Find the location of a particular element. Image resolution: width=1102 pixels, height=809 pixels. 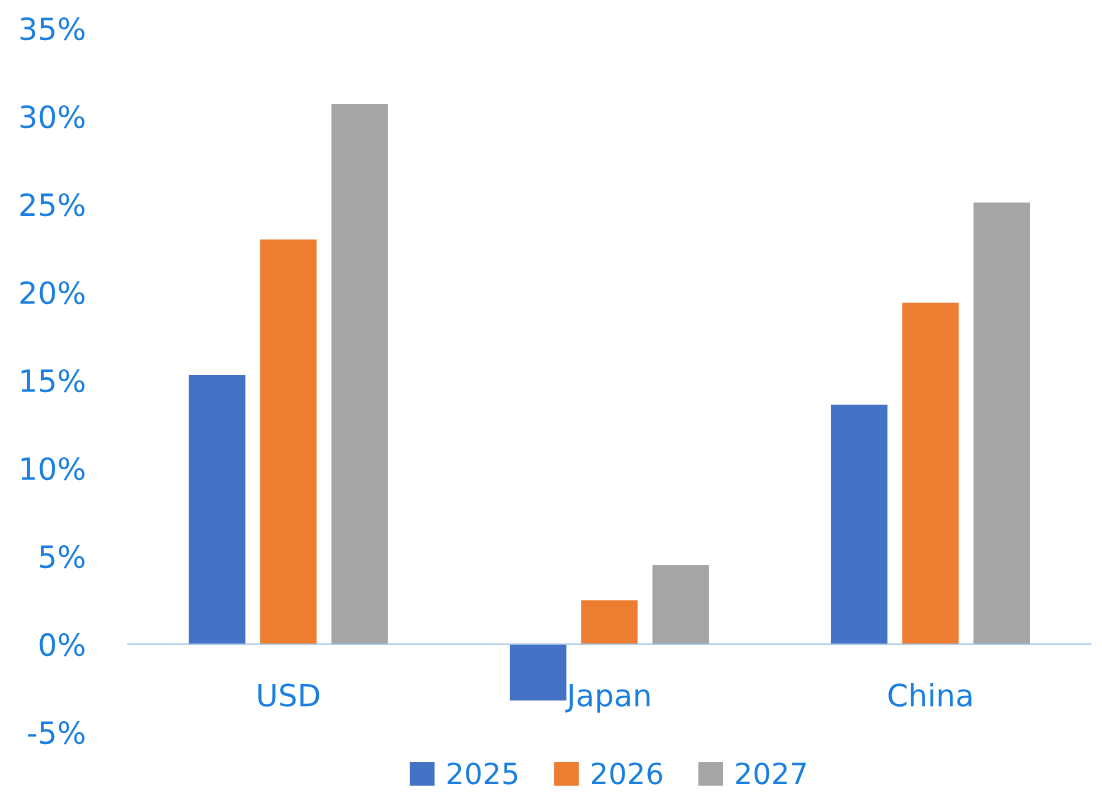

legend-label: 2027 is located at coordinates (771, 773).